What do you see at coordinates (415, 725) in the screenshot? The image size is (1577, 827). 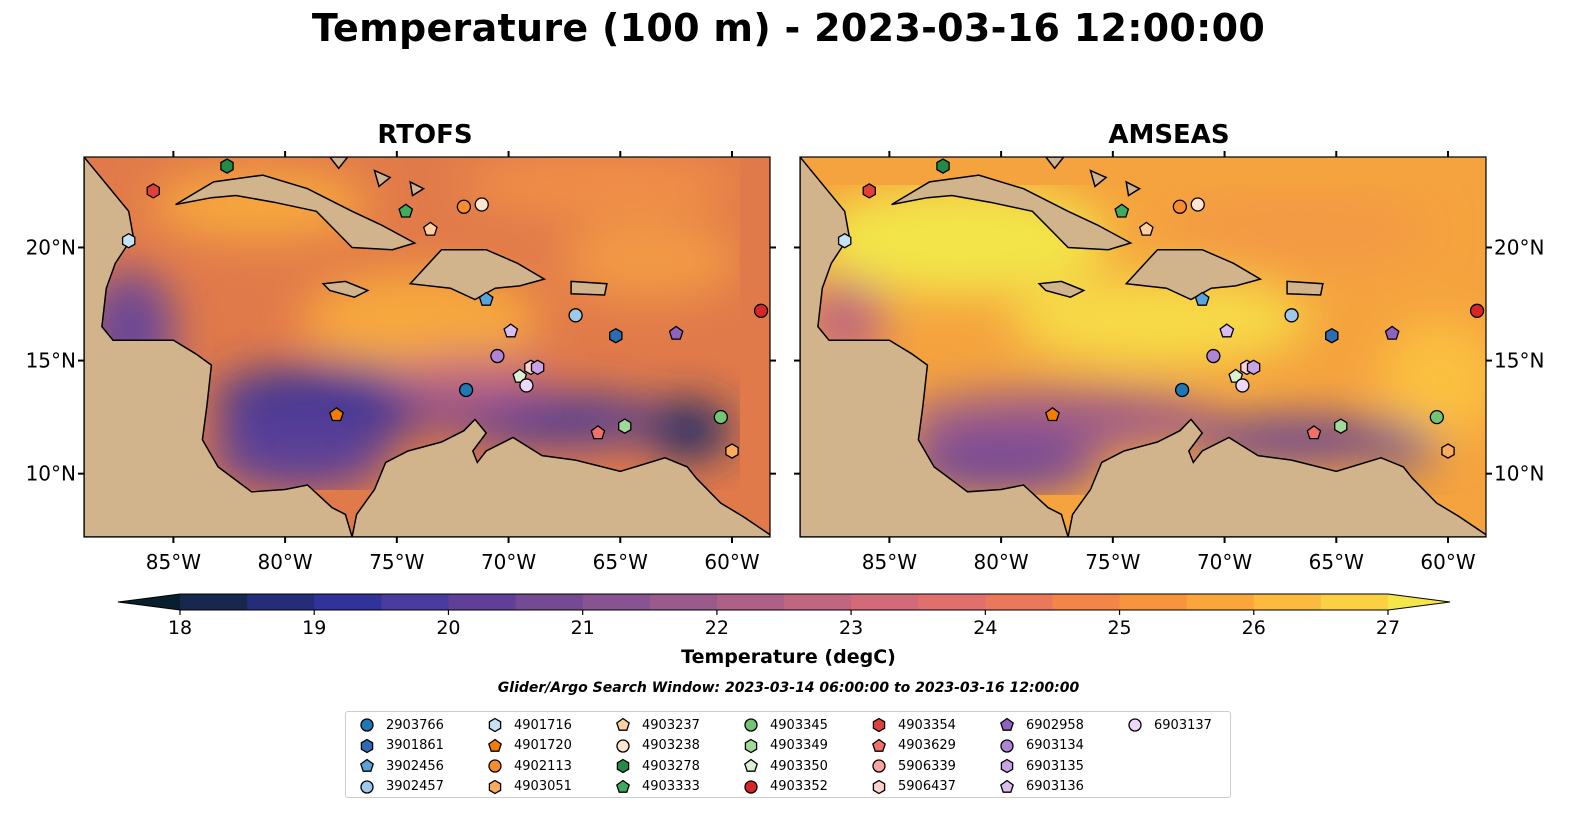 I see `legend-label: 2903766` at bounding box center [415, 725].